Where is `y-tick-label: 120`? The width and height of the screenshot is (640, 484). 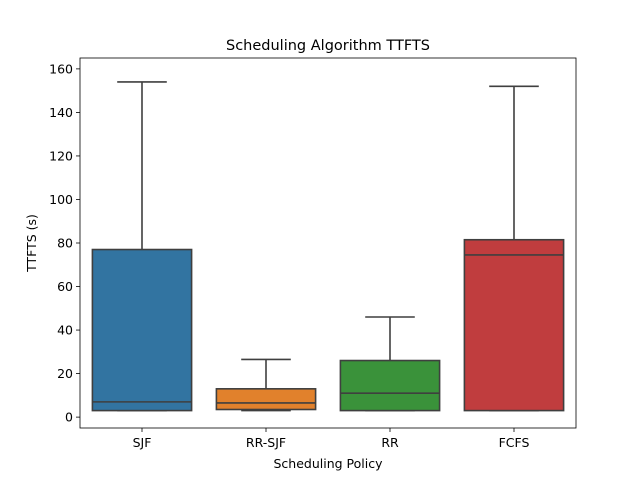
y-tick-label: 120 is located at coordinates (61, 155).